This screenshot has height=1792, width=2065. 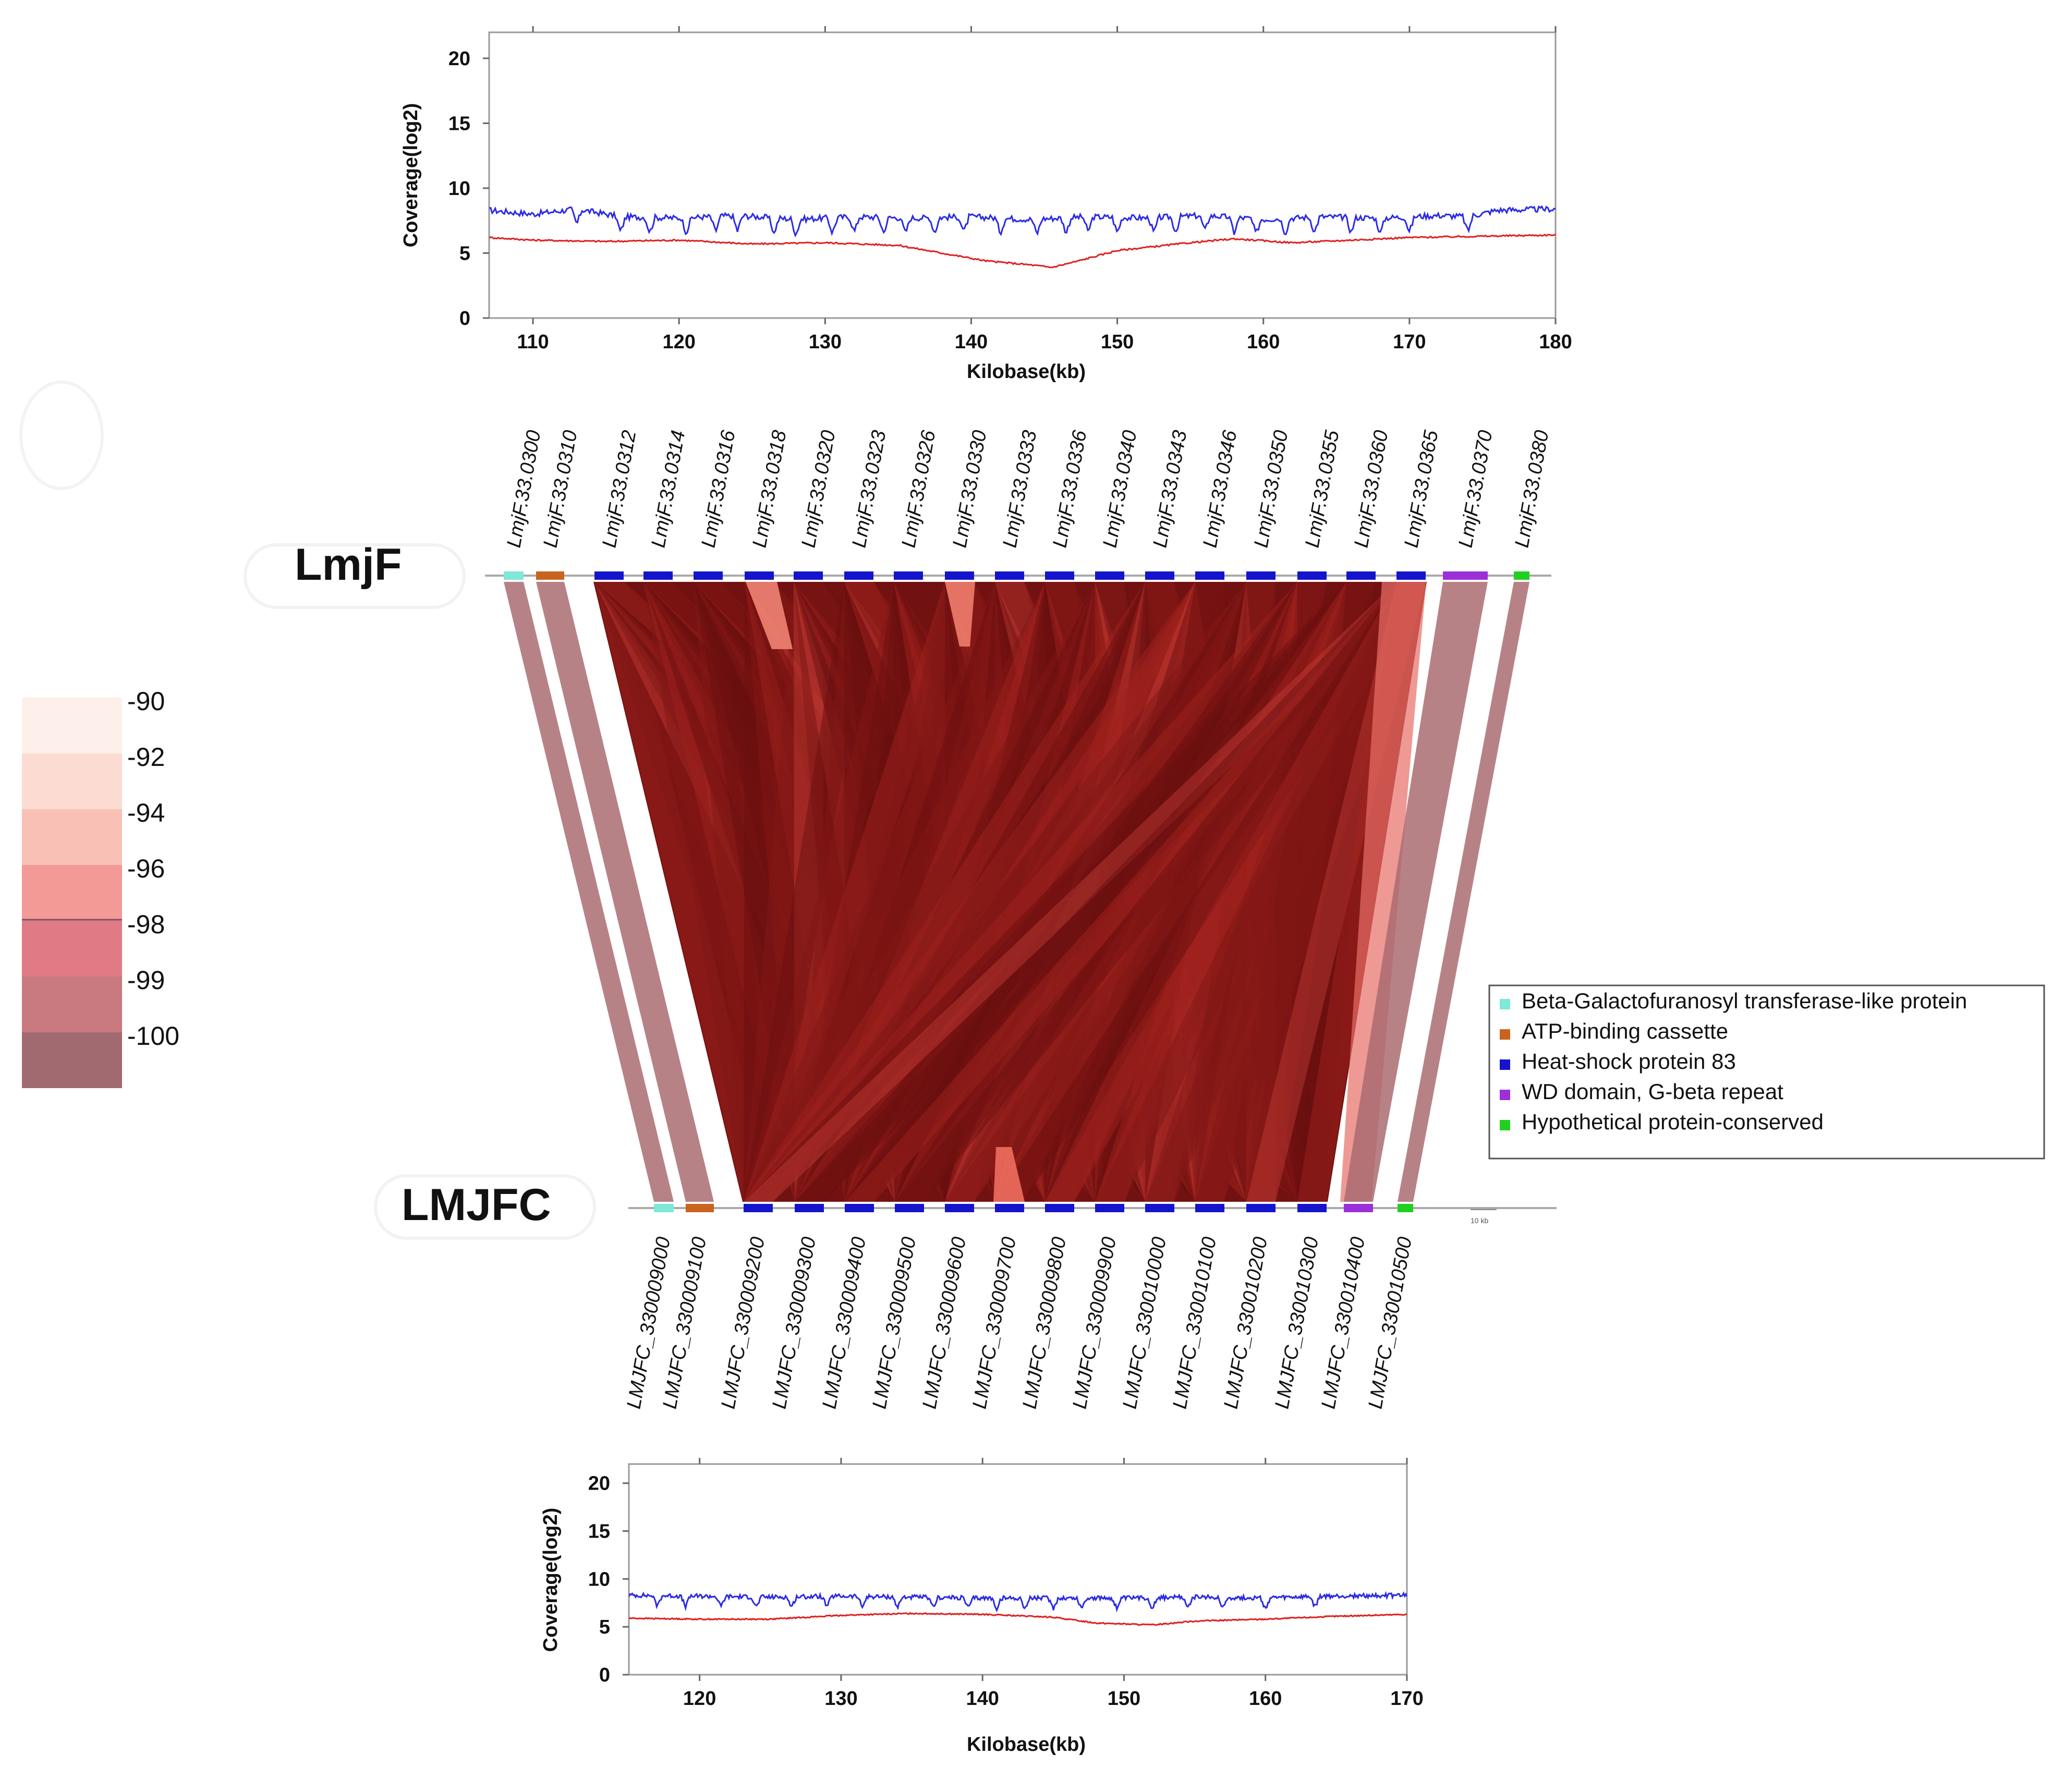 What do you see at coordinates (995, 1322) in the screenshot?
I see `bottom-gene-label: LMJFC_330009700` at bounding box center [995, 1322].